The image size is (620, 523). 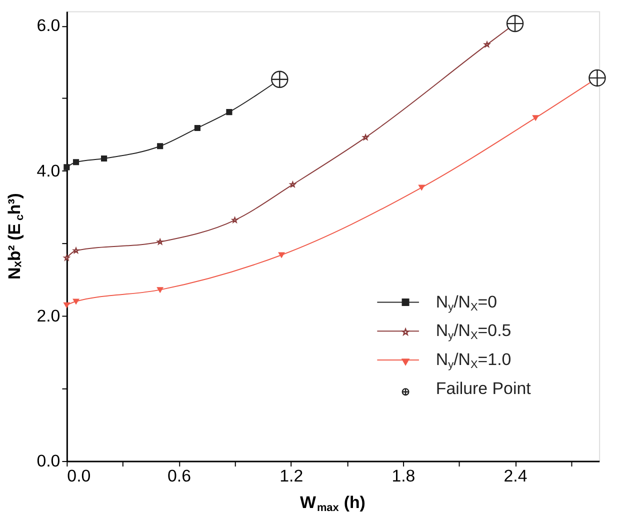 What do you see at coordinates (48, 316) in the screenshot?
I see `y-tick-label: 2.0` at bounding box center [48, 316].